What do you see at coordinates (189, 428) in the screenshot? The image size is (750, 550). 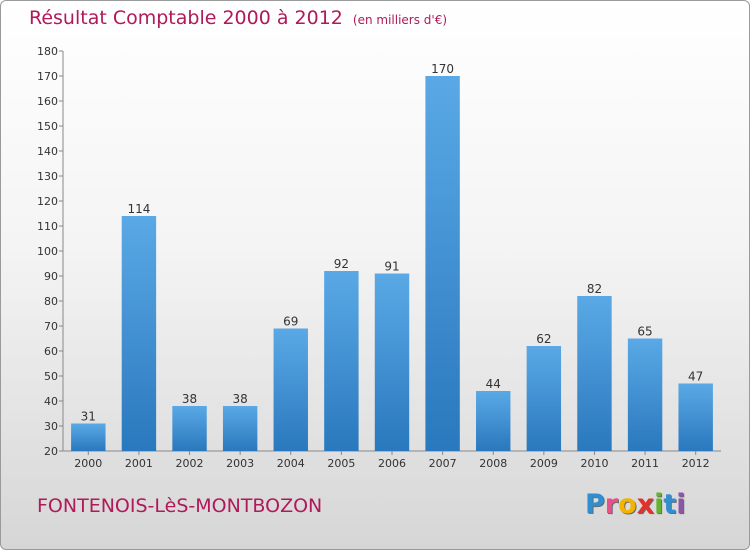 I see `bar-2002` at bounding box center [189, 428].